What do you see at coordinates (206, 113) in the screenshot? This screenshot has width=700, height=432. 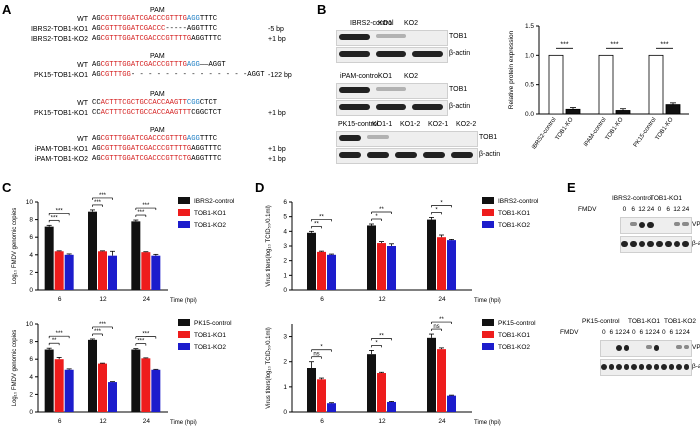 I see `seq-post: CGGCTCT` at bounding box center [206, 113].